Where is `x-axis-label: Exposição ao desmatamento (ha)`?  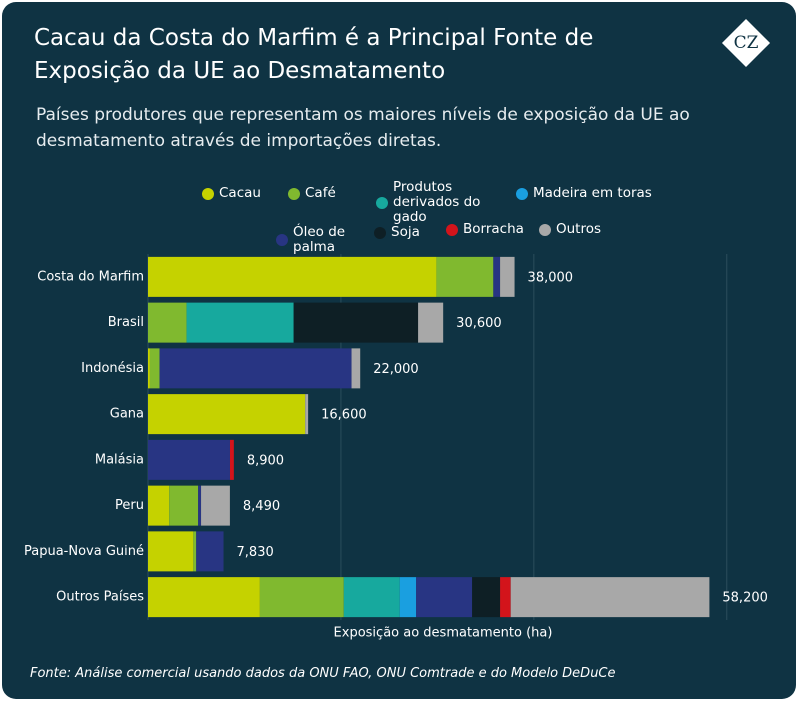 x-axis-label: Exposição ao desmatamento (ha) is located at coordinates (443, 633).